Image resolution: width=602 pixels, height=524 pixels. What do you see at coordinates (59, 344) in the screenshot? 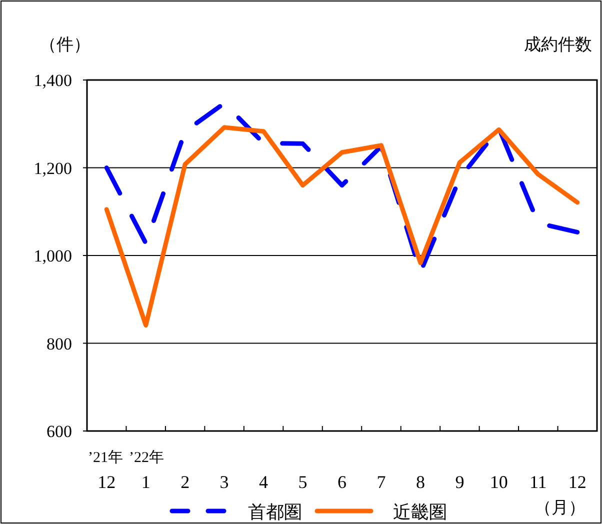
I see `y-tick-label: 800` at bounding box center [59, 344].